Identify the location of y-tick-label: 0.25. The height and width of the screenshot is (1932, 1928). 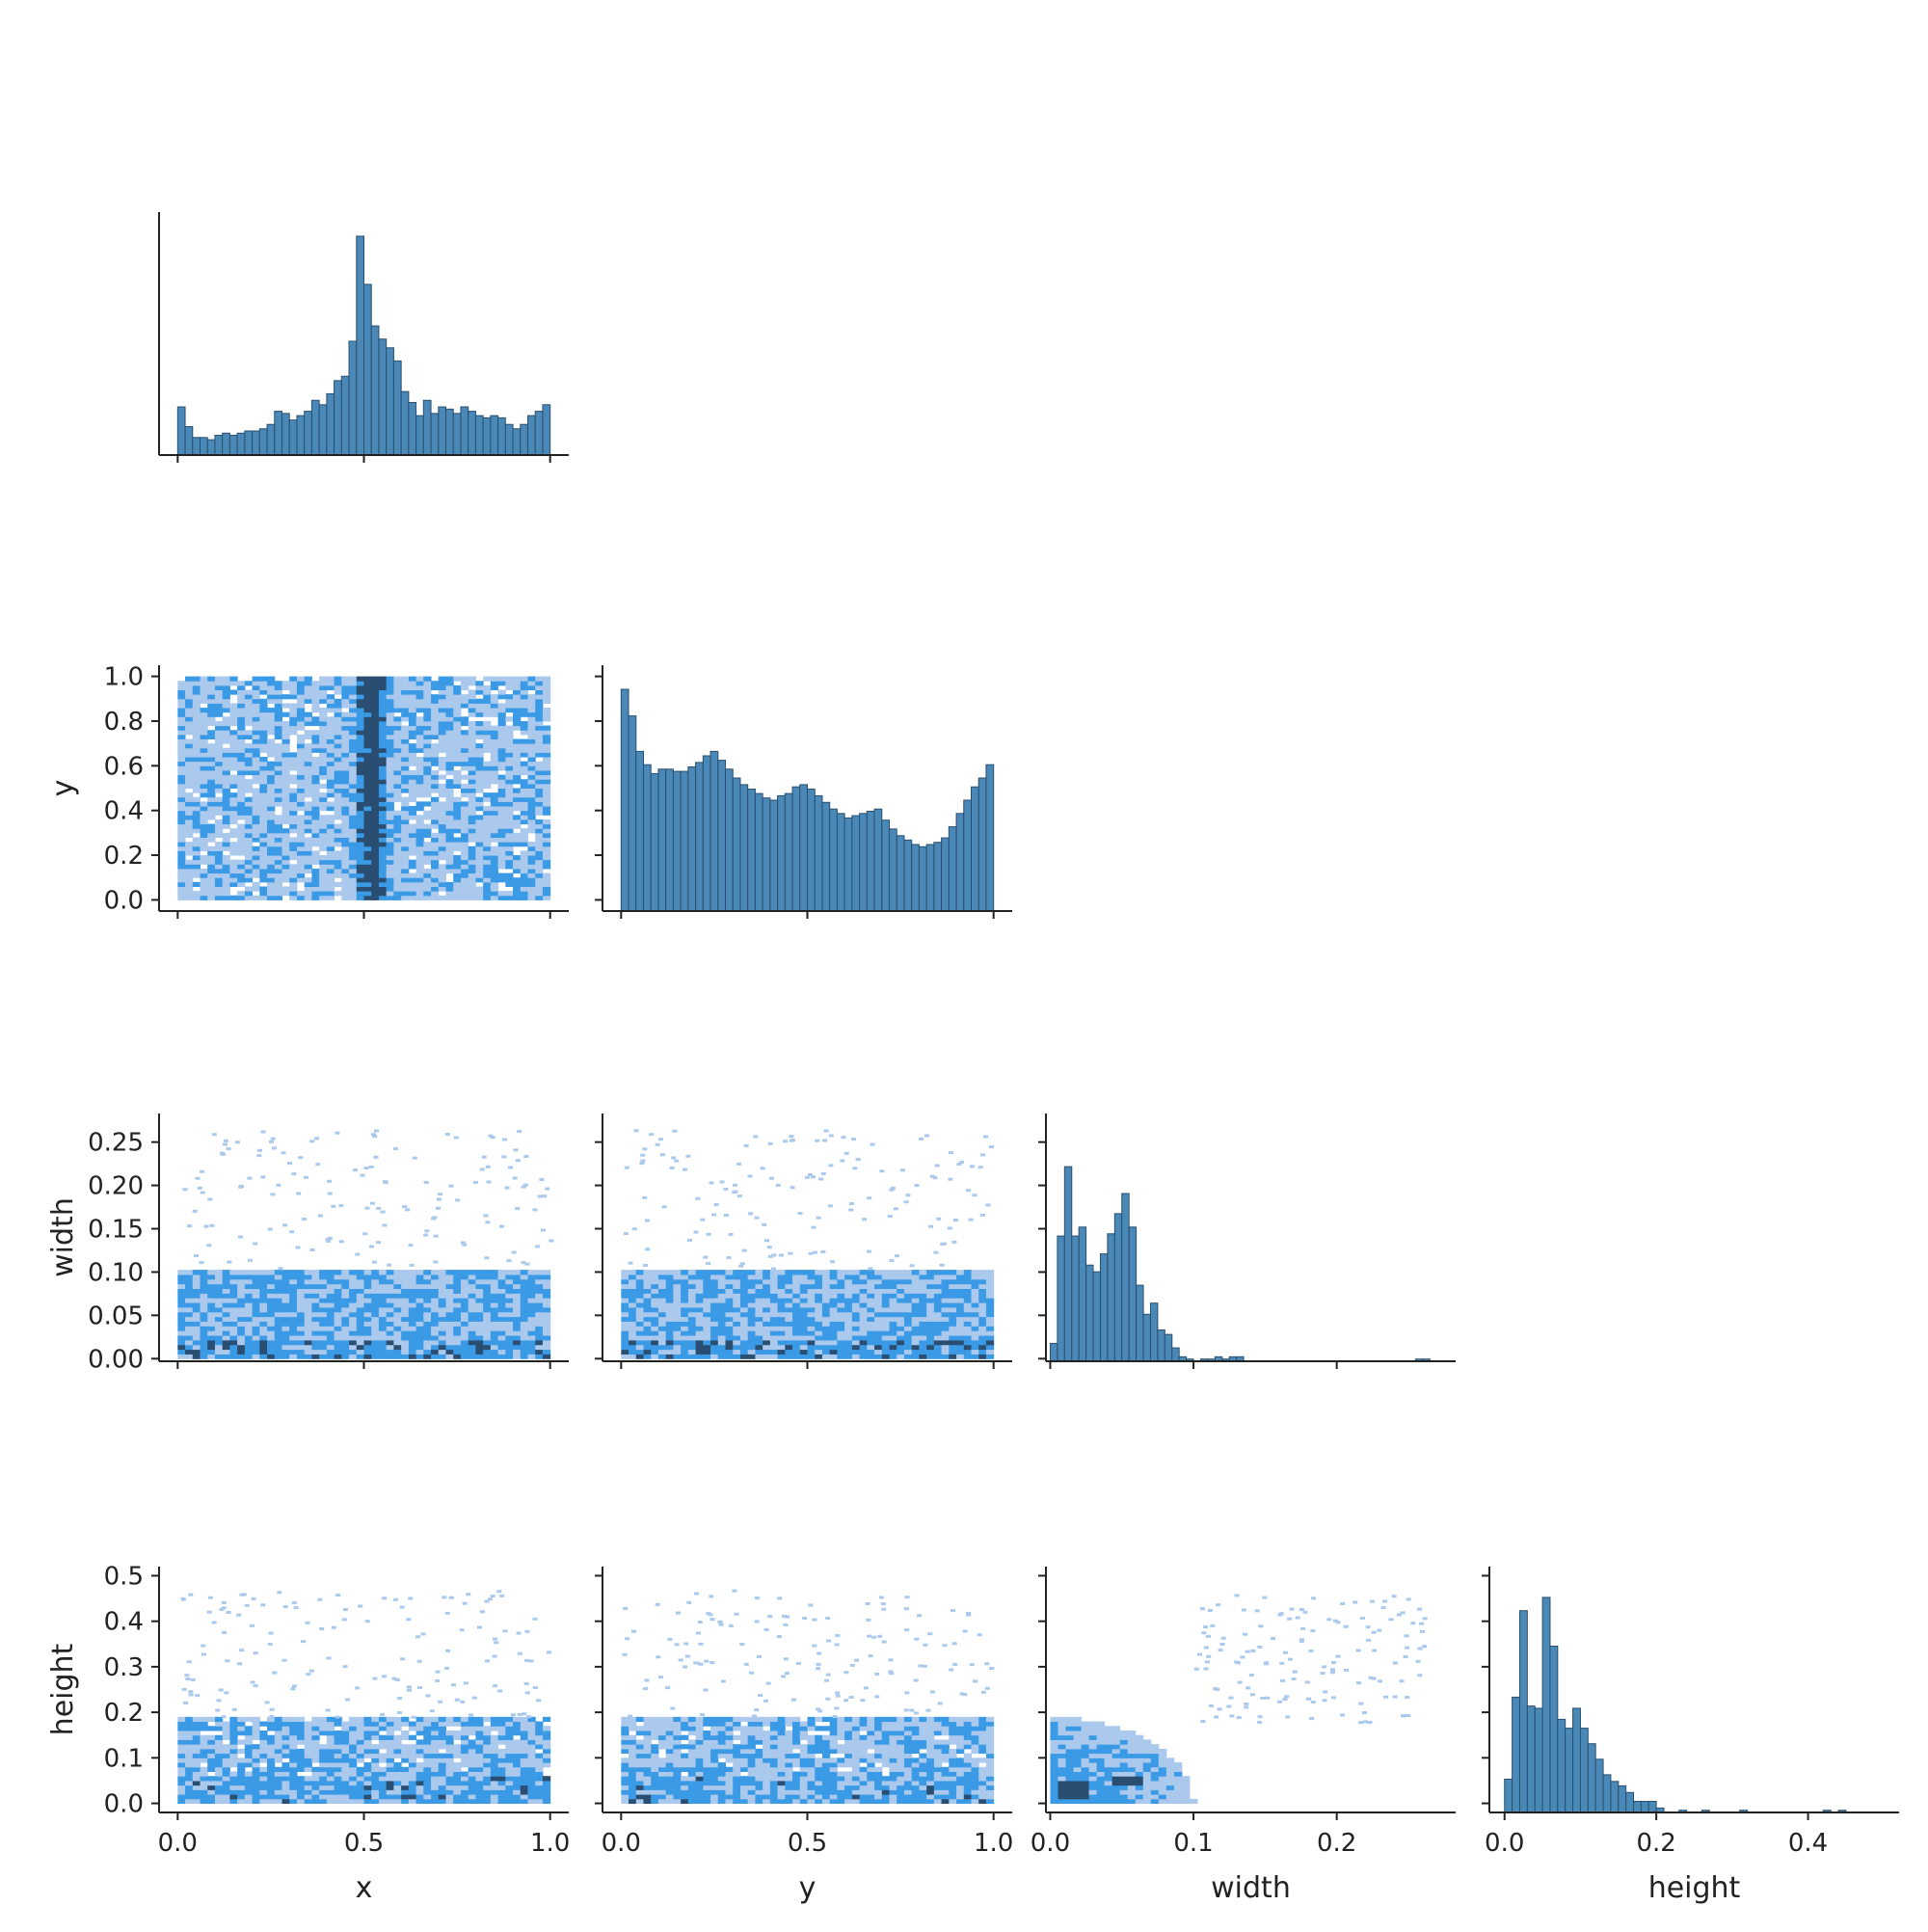
(116, 1143).